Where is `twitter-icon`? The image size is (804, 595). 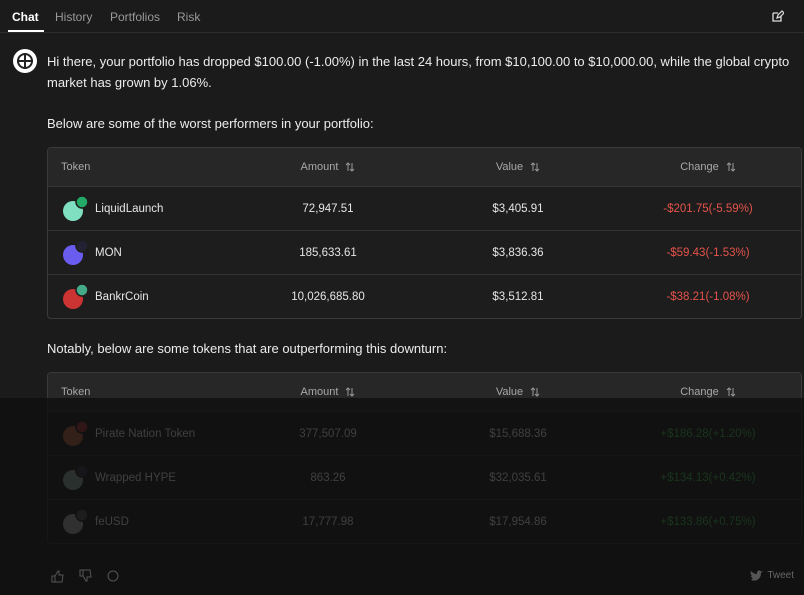
twitter-icon is located at coordinates (757, 576).